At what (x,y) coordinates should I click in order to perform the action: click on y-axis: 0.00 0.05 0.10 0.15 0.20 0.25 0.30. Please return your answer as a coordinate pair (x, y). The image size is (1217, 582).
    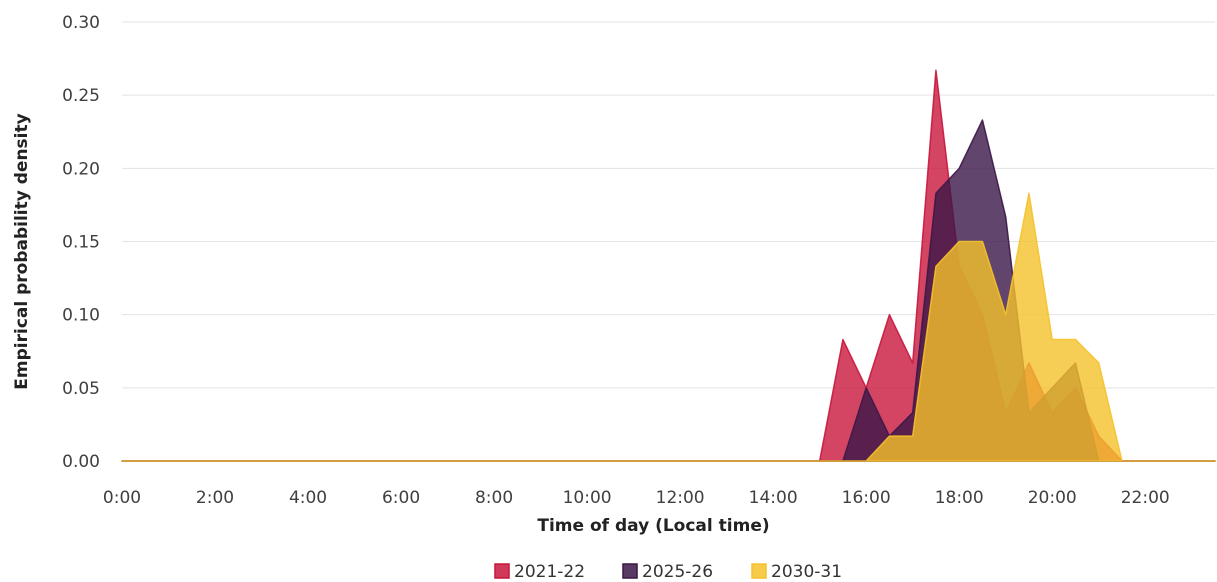
    Looking at the image, I should click on (81, 242).